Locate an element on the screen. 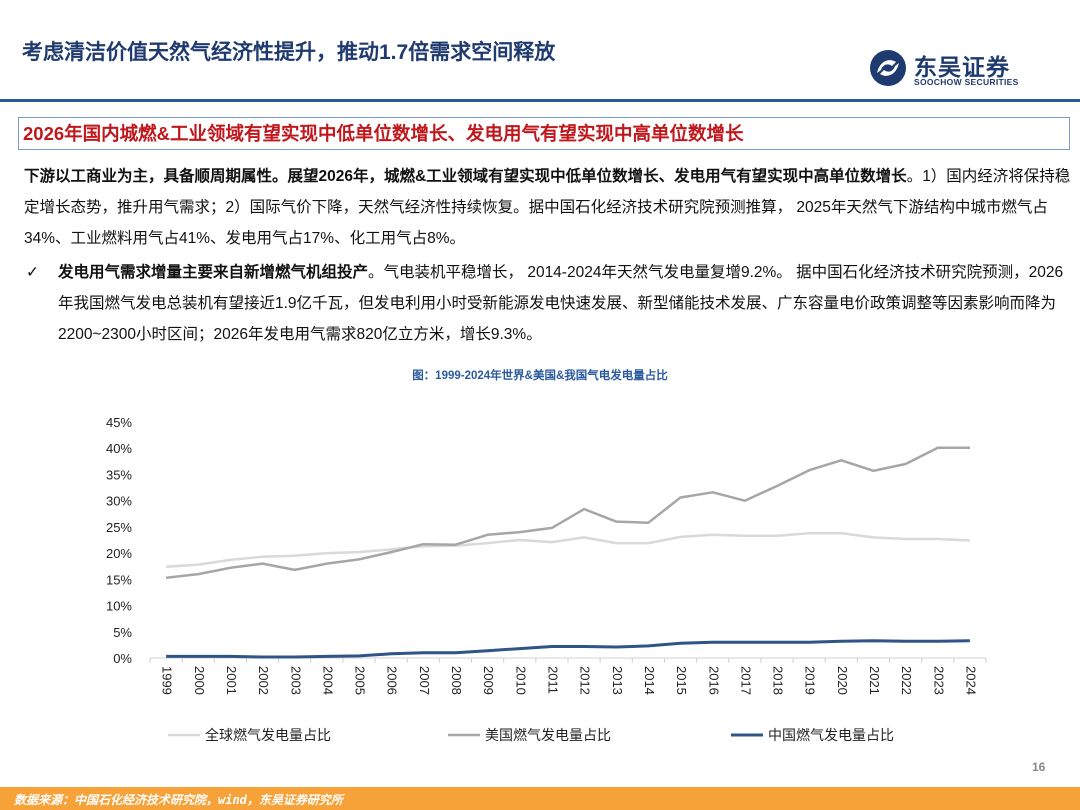  x-tick-label: 2001 is located at coordinates (231, 680).